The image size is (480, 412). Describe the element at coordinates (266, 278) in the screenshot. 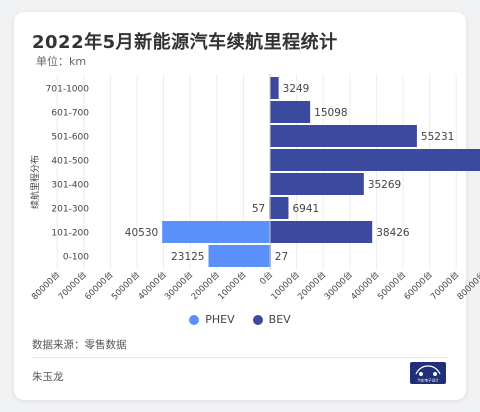

I see `x-tick-label: 0台` at that location.